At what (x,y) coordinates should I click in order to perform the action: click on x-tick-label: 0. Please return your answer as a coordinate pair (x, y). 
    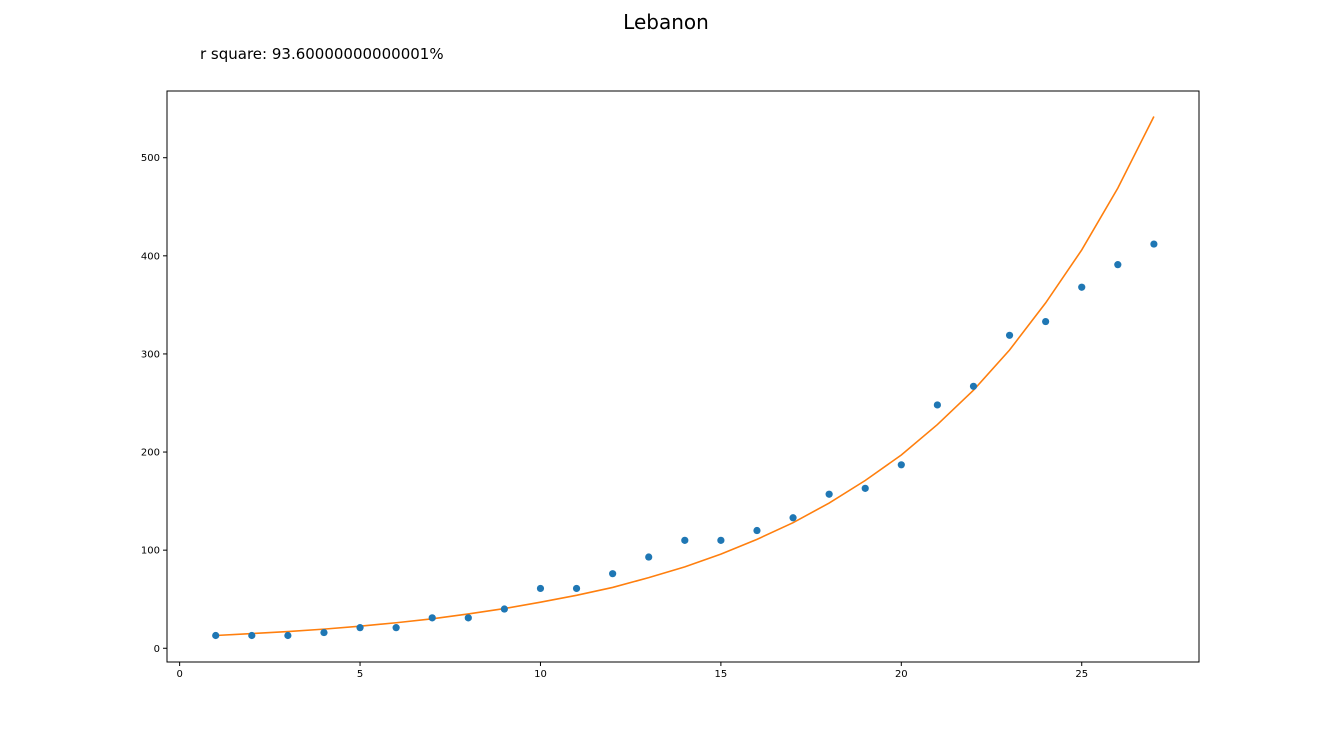
    Looking at the image, I should click on (179, 674).